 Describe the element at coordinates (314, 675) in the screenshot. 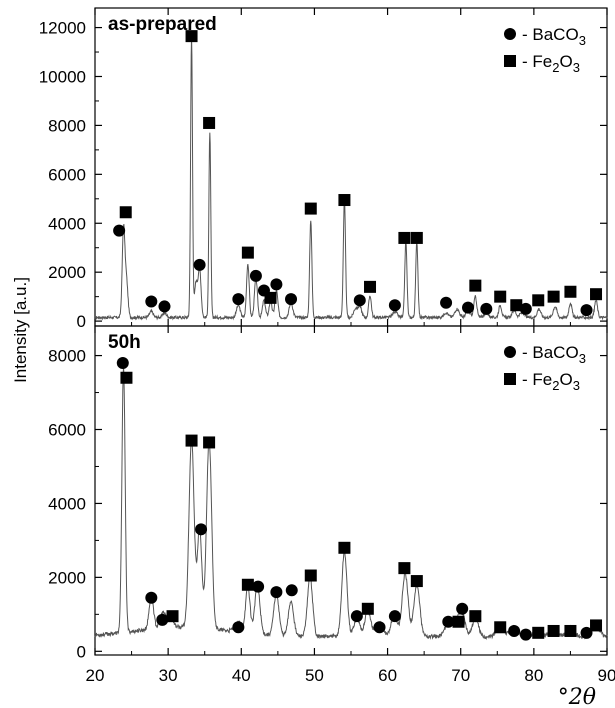

I see `x-tick-label: 50` at that location.